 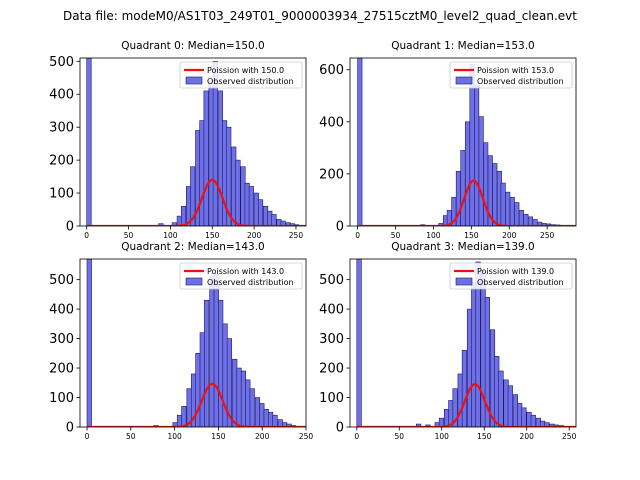 What do you see at coordinates (331, 280) in the screenshot?
I see `y-tick-label: 500` at bounding box center [331, 280].